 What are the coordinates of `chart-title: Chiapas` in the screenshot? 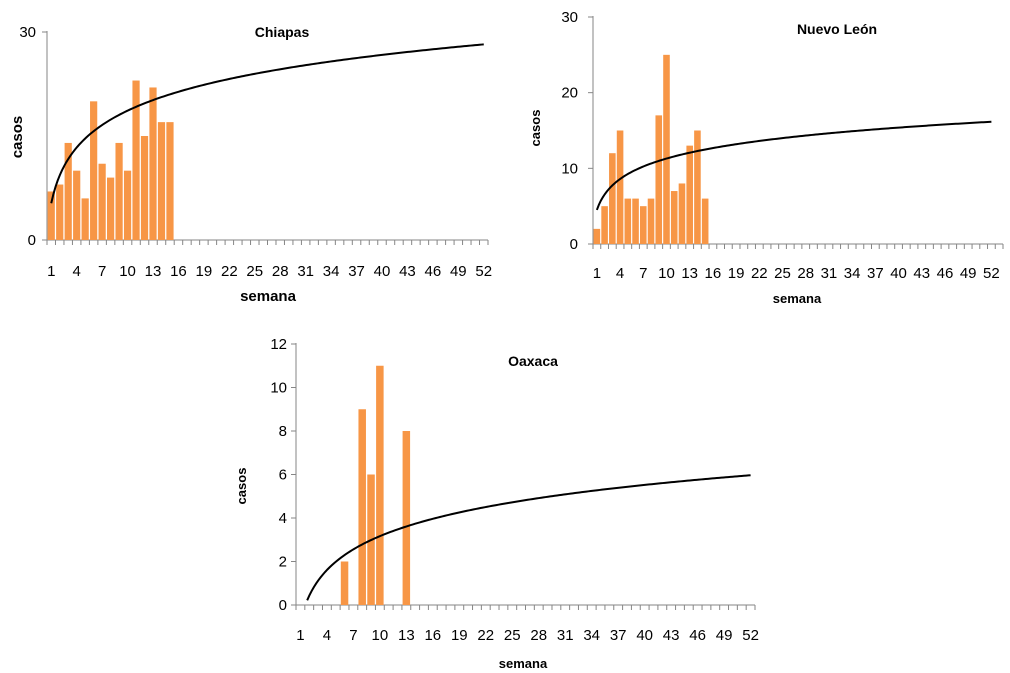 It's located at (282, 32).